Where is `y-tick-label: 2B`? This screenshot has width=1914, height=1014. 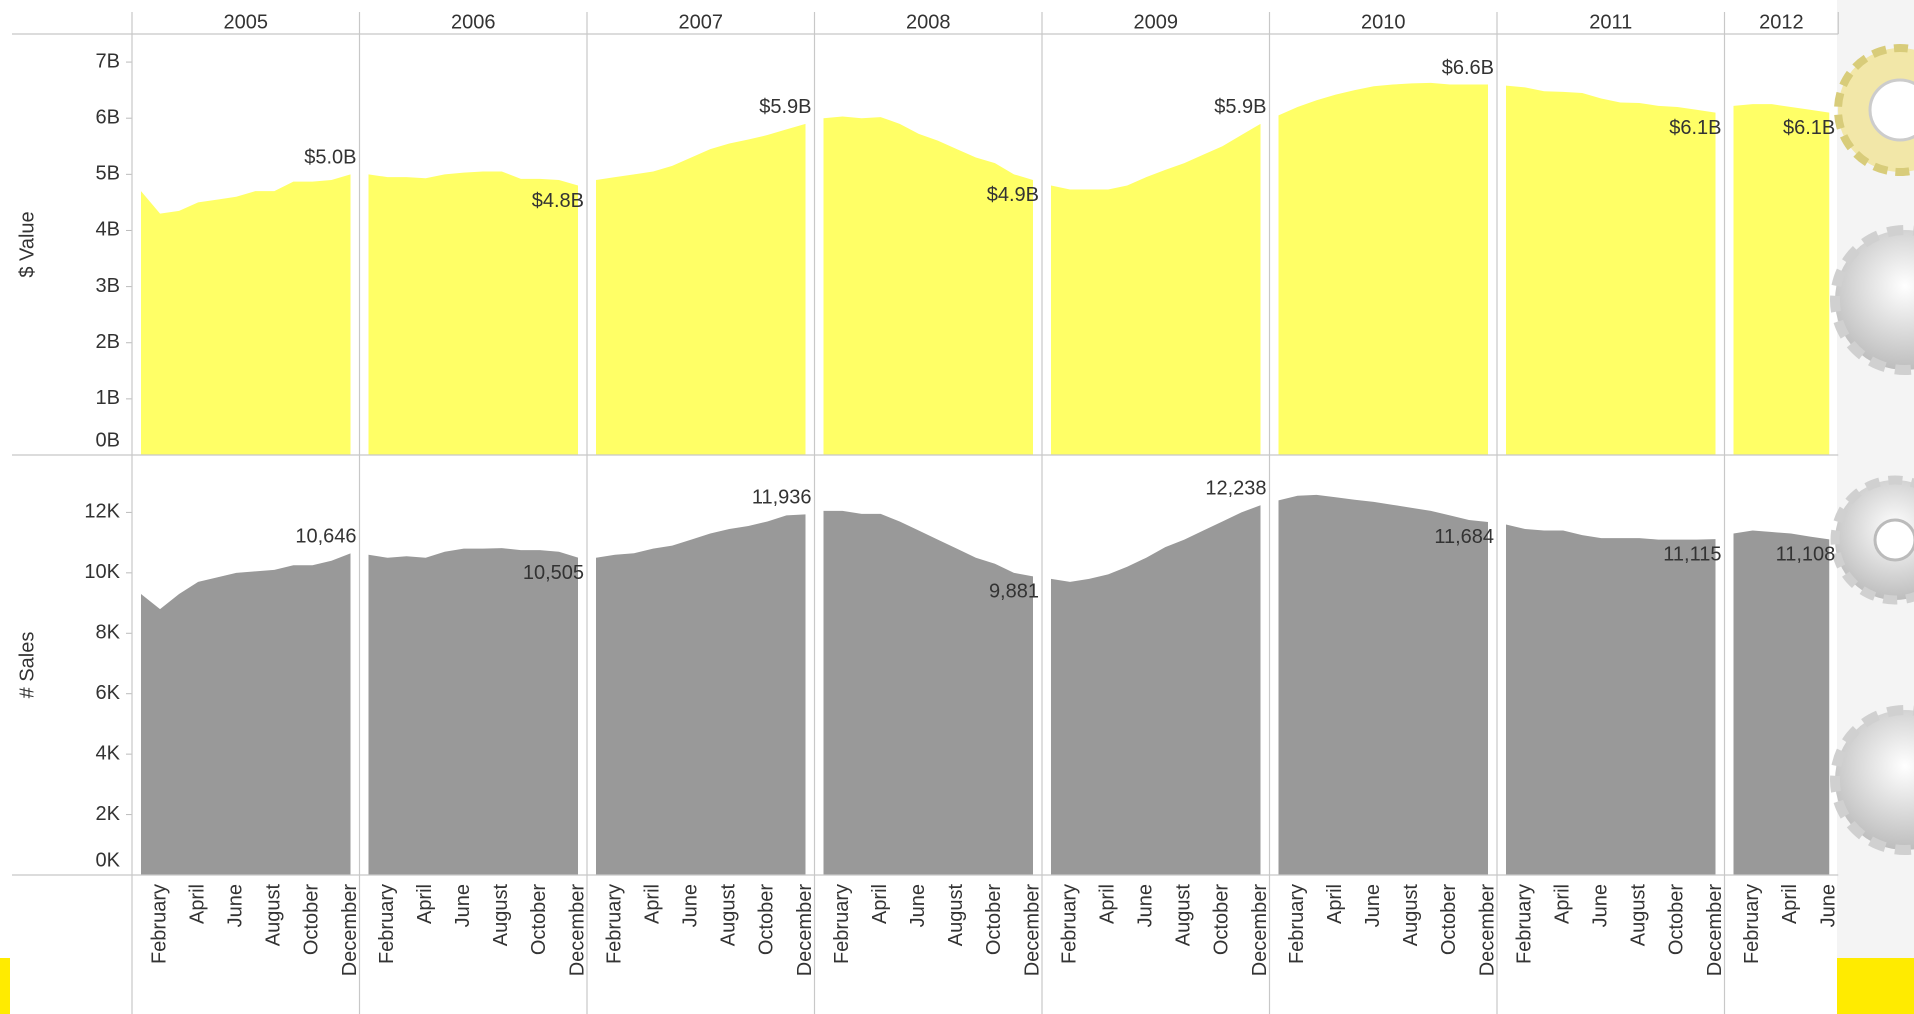 y-tick-label: 2B is located at coordinates (108, 342).